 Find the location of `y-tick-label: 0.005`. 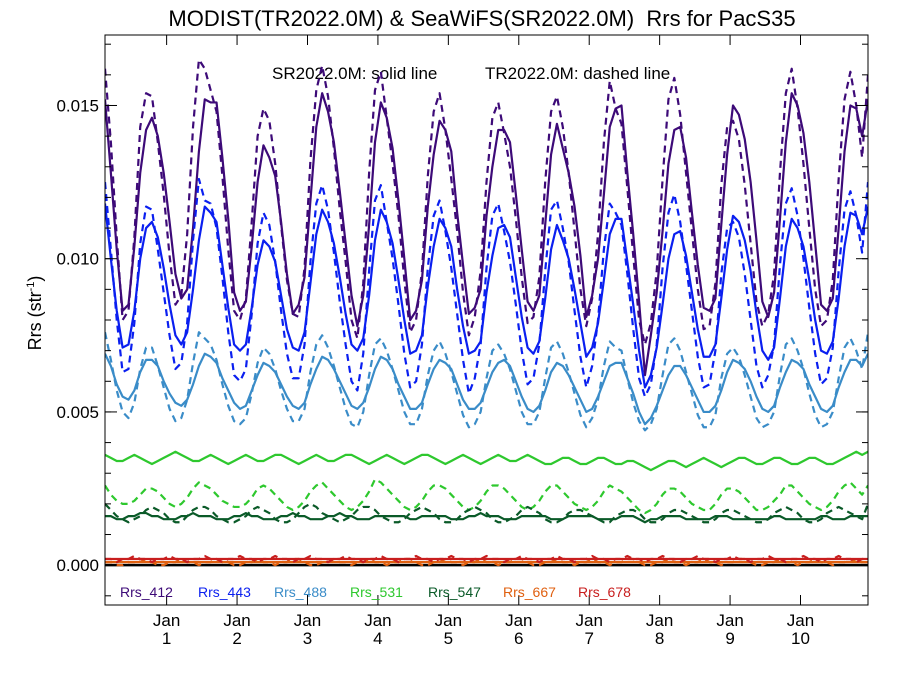

y-tick-label: 0.005 is located at coordinates (77, 412).